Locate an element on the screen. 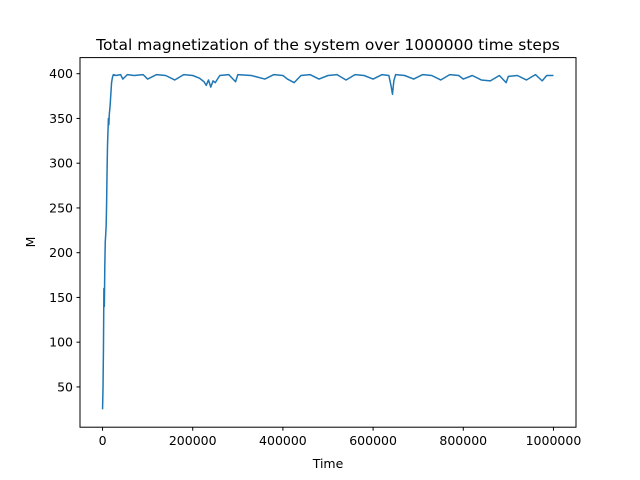  x-tick-label: 600000 is located at coordinates (373, 440).